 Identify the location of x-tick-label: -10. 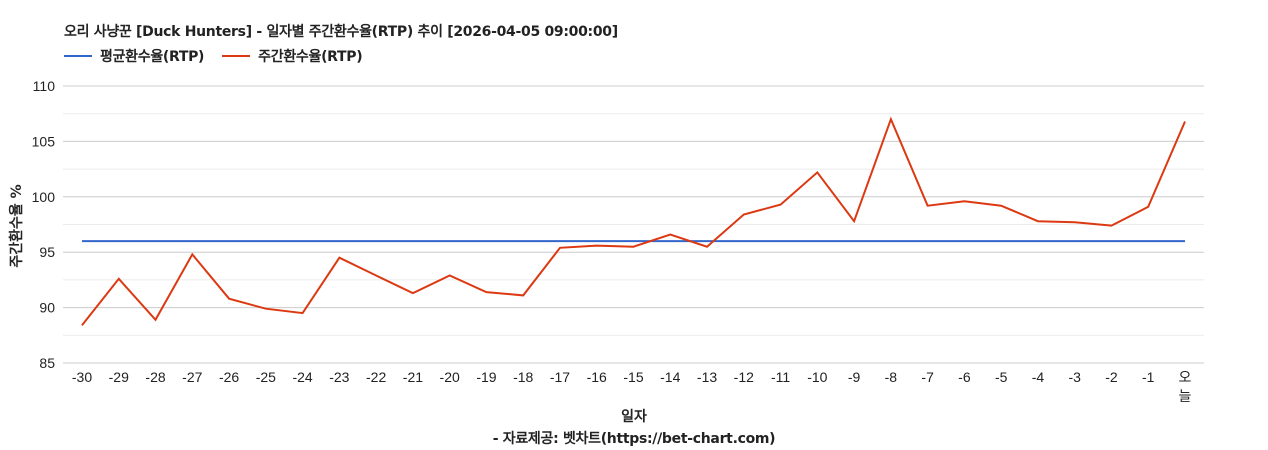
(817, 377).